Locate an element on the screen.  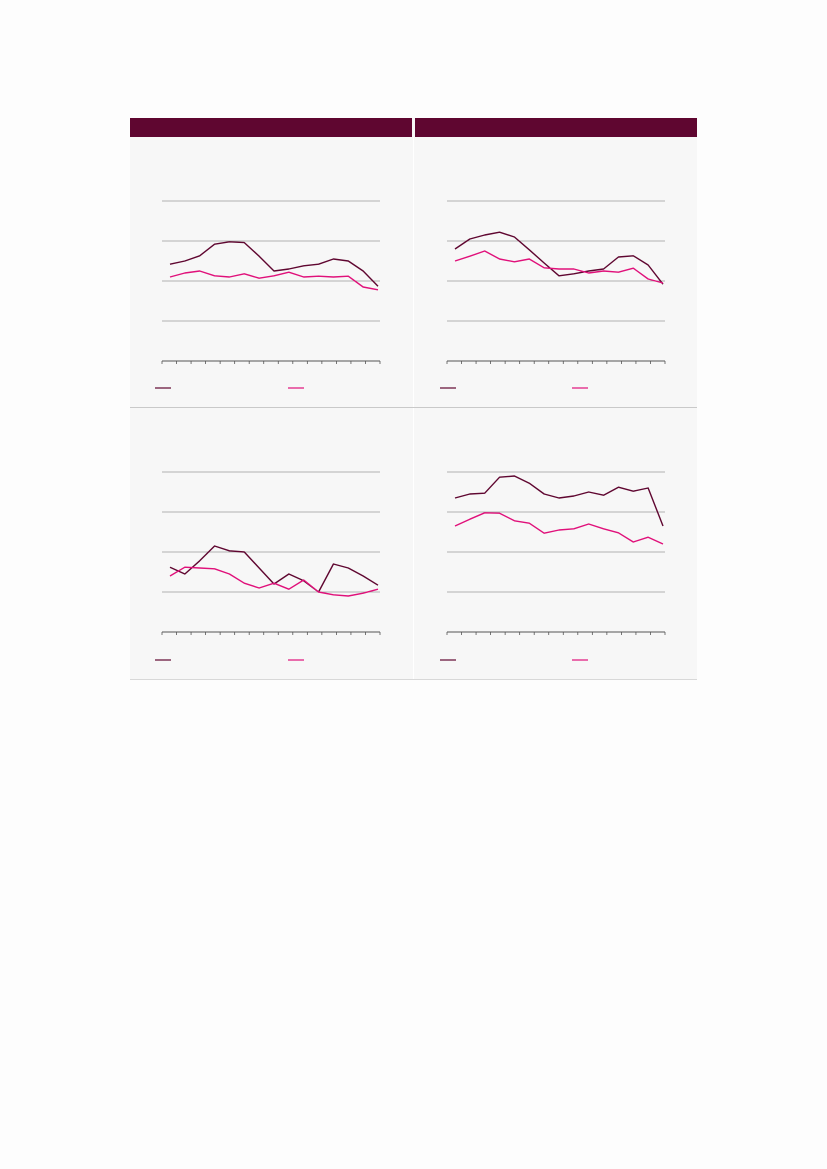
chart-bottom-left is located at coordinates (268, 566).